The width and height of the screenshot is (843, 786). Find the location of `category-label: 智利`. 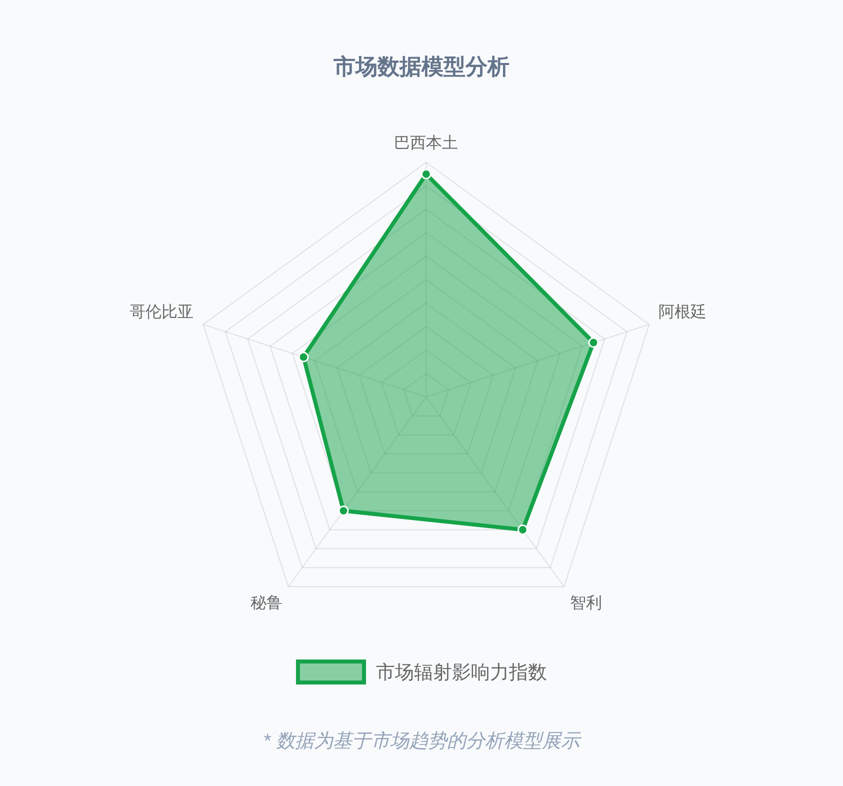

category-label: 智利 is located at coordinates (586, 603).